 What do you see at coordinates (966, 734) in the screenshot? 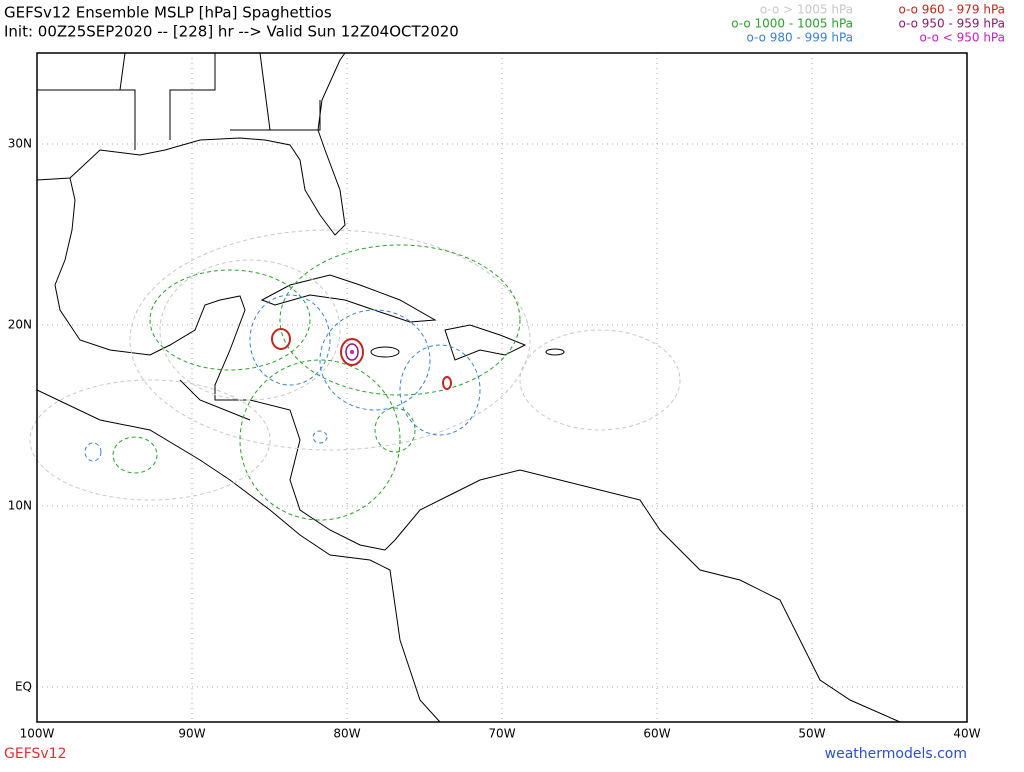
I see `lon-label: 40W` at bounding box center [966, 734].